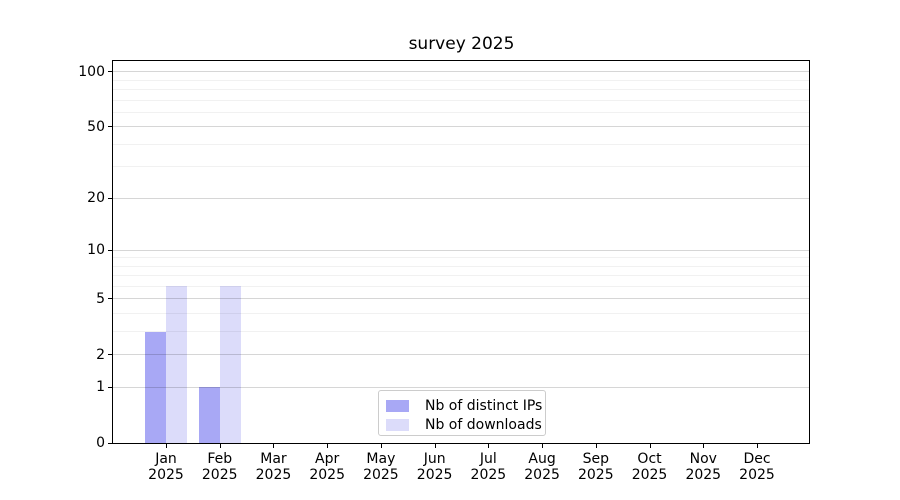 The image size is (900, 500). Describe the element at coordinates (703, 459) in the screenshot. I see `x-tick-label-line: Nov` at that location.